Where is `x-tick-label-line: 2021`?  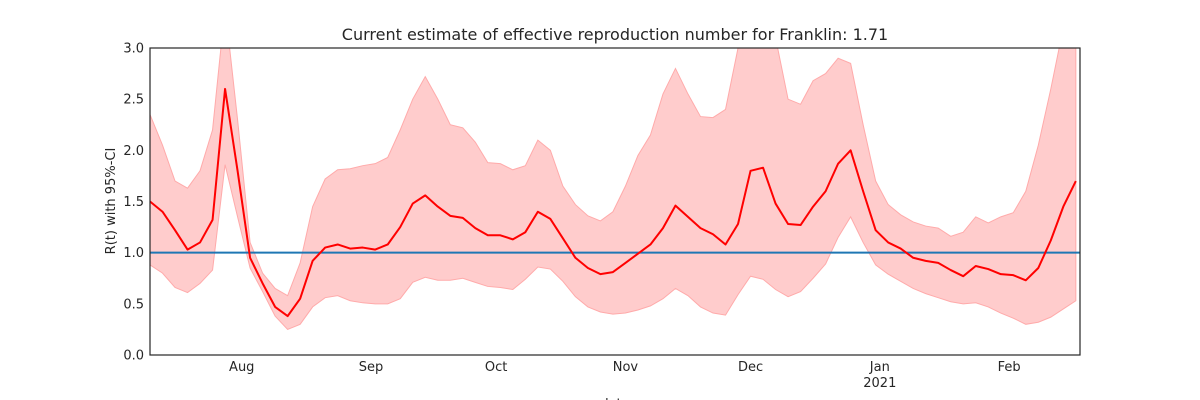 x-tick-label-line: 2021 is located at coordinates (879, 383).